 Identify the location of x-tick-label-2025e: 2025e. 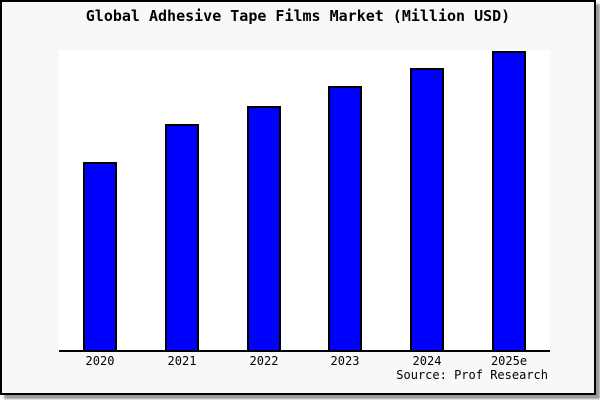
(509, 361).